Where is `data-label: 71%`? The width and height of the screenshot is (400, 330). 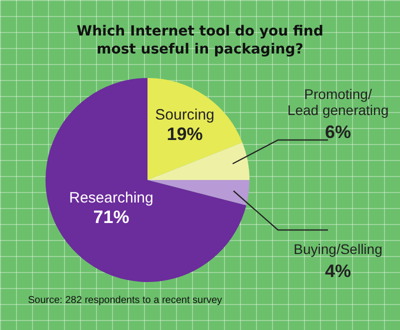 data-label: 71% is located at coordinates (111, 217).